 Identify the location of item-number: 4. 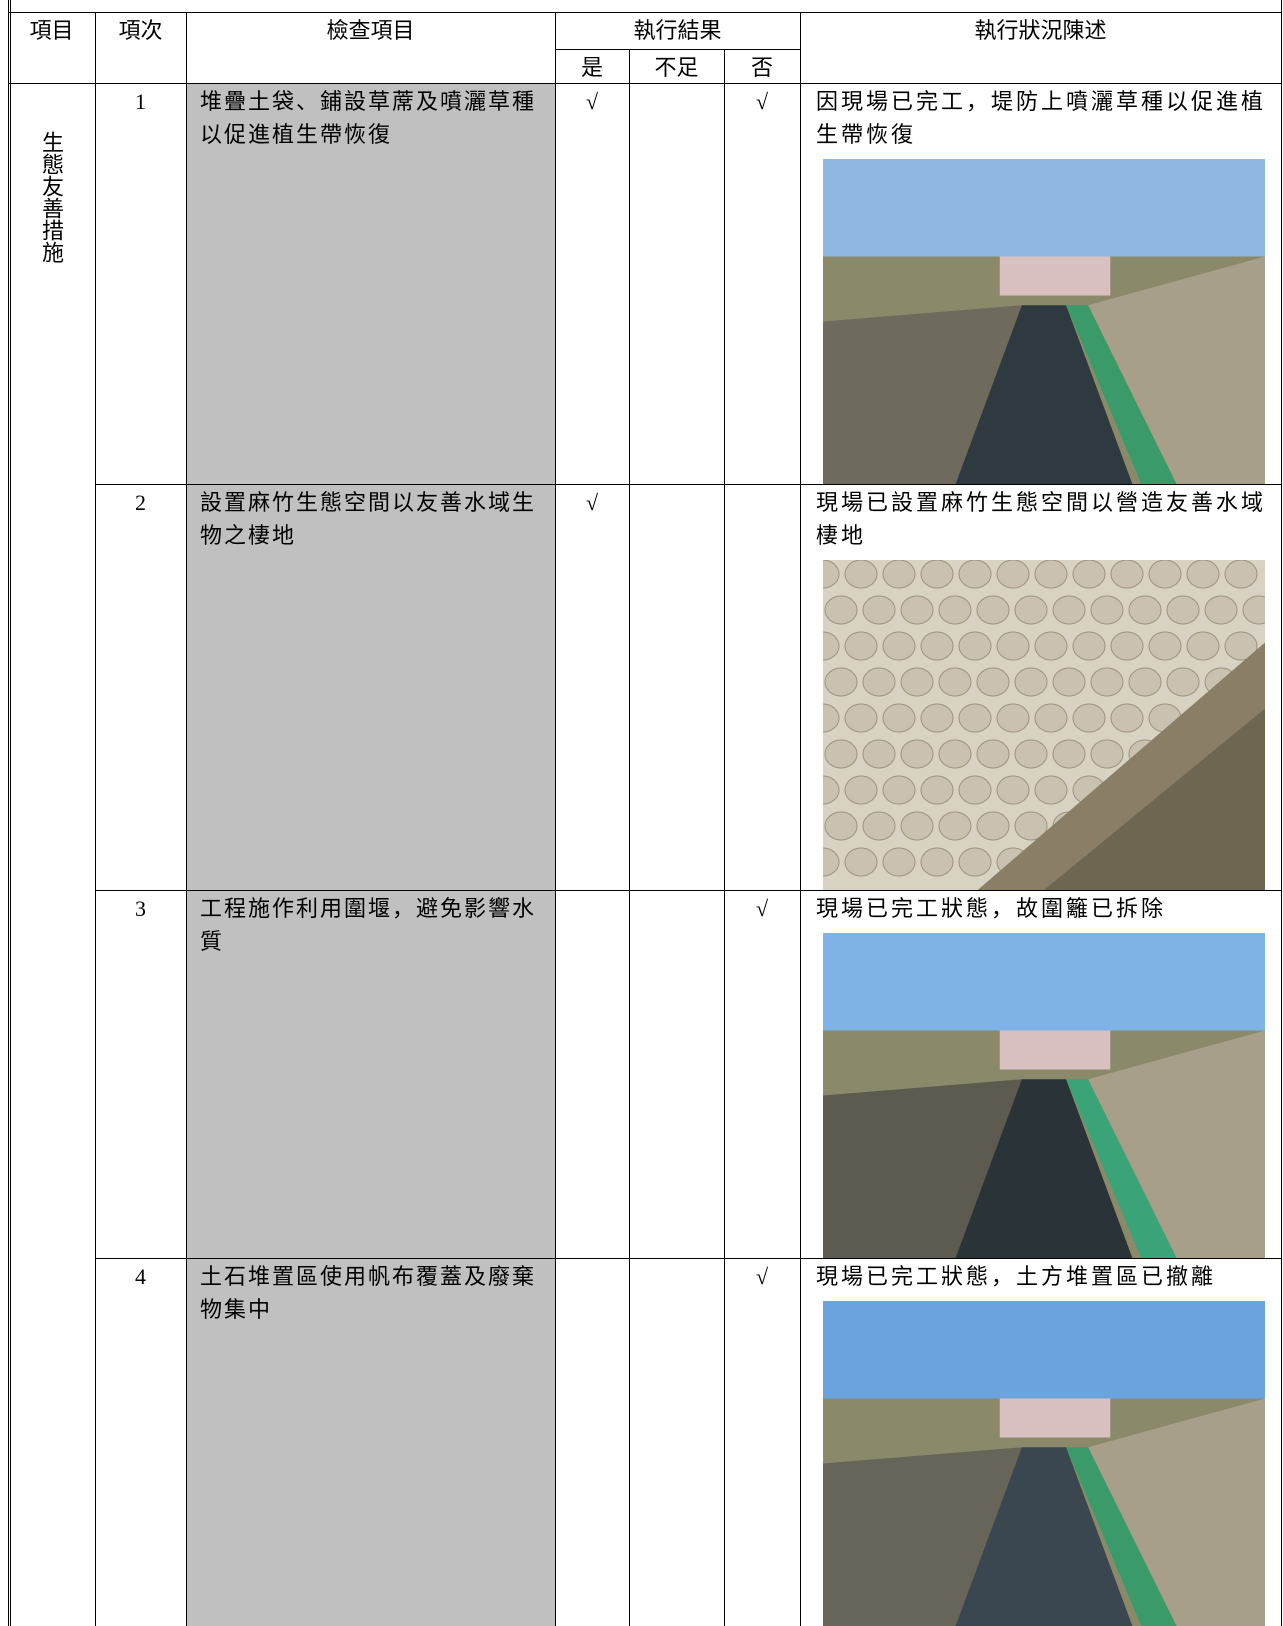
(140, 1276).